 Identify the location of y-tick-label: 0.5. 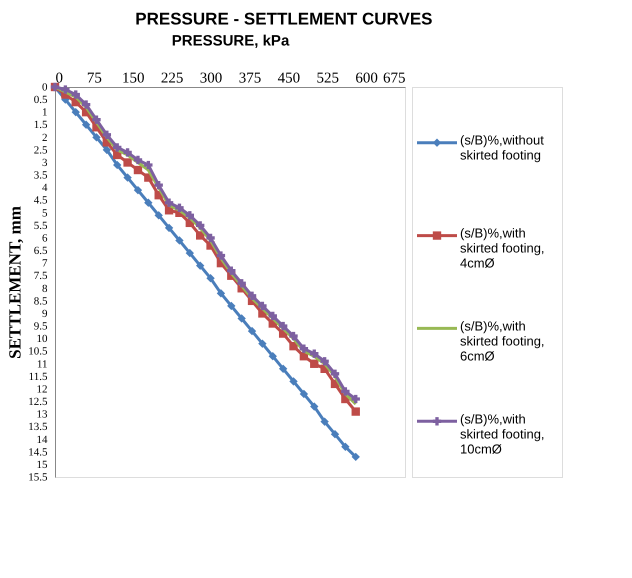
(41, 100).